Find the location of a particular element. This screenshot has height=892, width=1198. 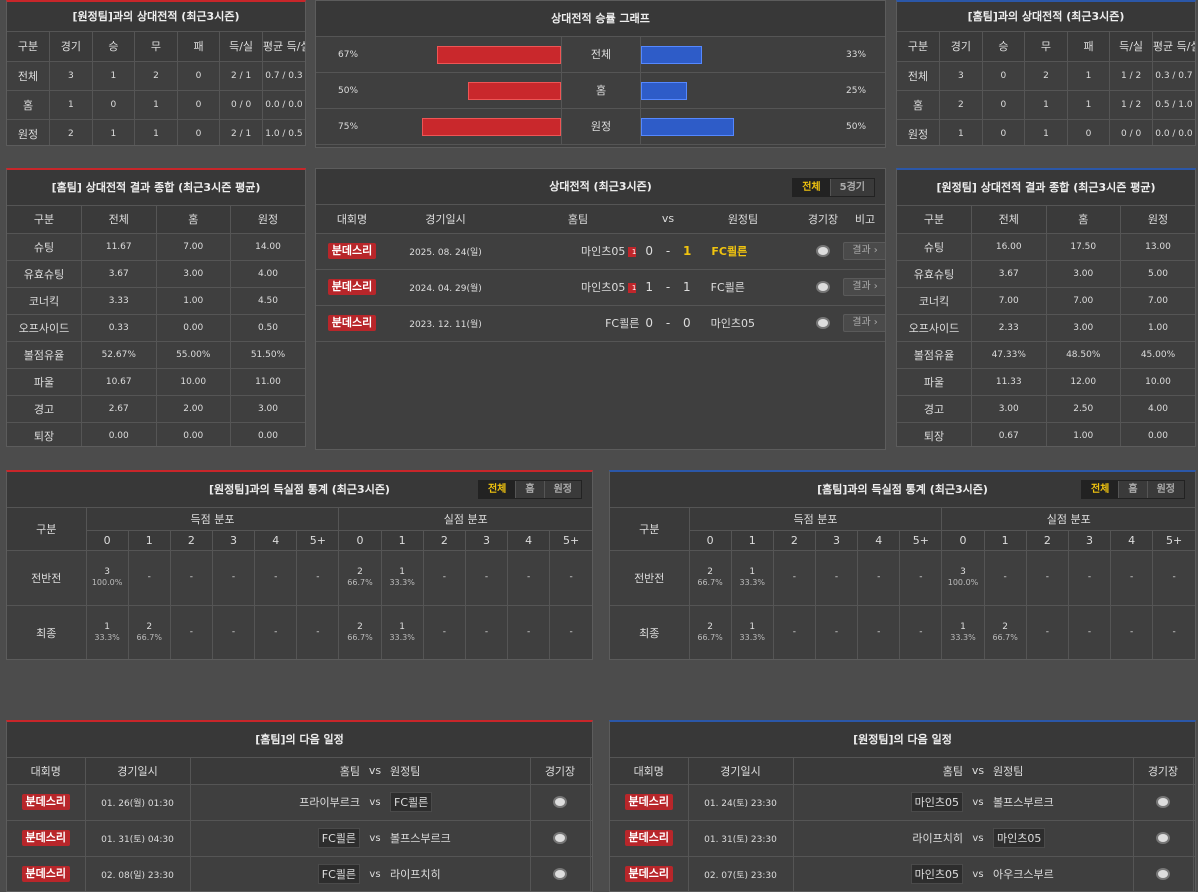

away-team-cell: 1 FC쾰른 is located at coordinates (743, 287).